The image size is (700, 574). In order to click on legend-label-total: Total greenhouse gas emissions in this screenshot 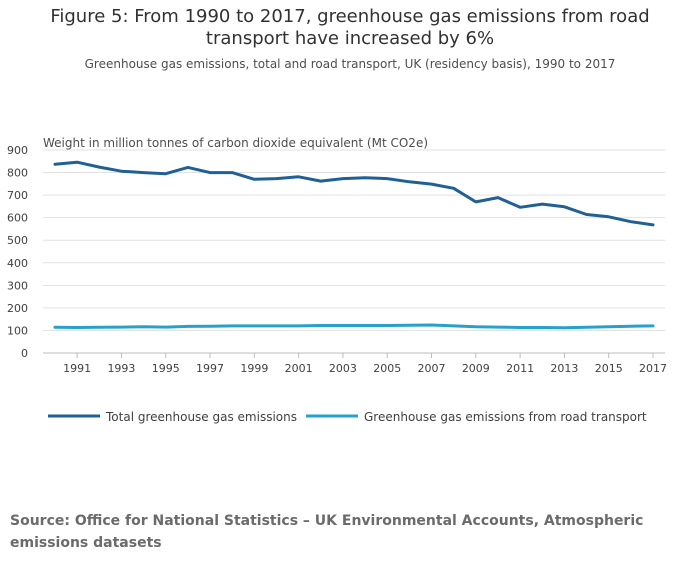, I will do `click(201, 417)`.